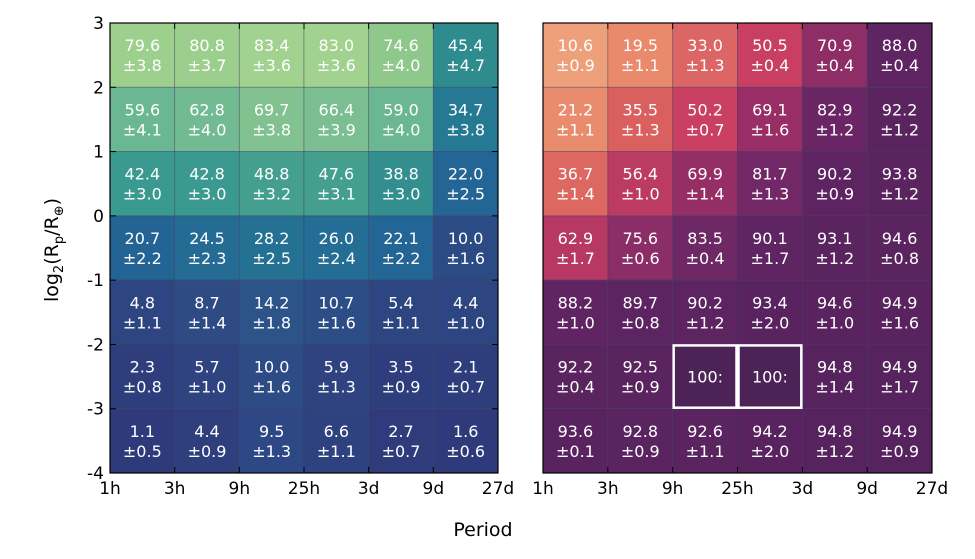 The width and height of the screenshot is (975, 559). Describe the element at coordinates (434, 489) in the screenshot. I see `left-x-tick-label: 9d` at that location.